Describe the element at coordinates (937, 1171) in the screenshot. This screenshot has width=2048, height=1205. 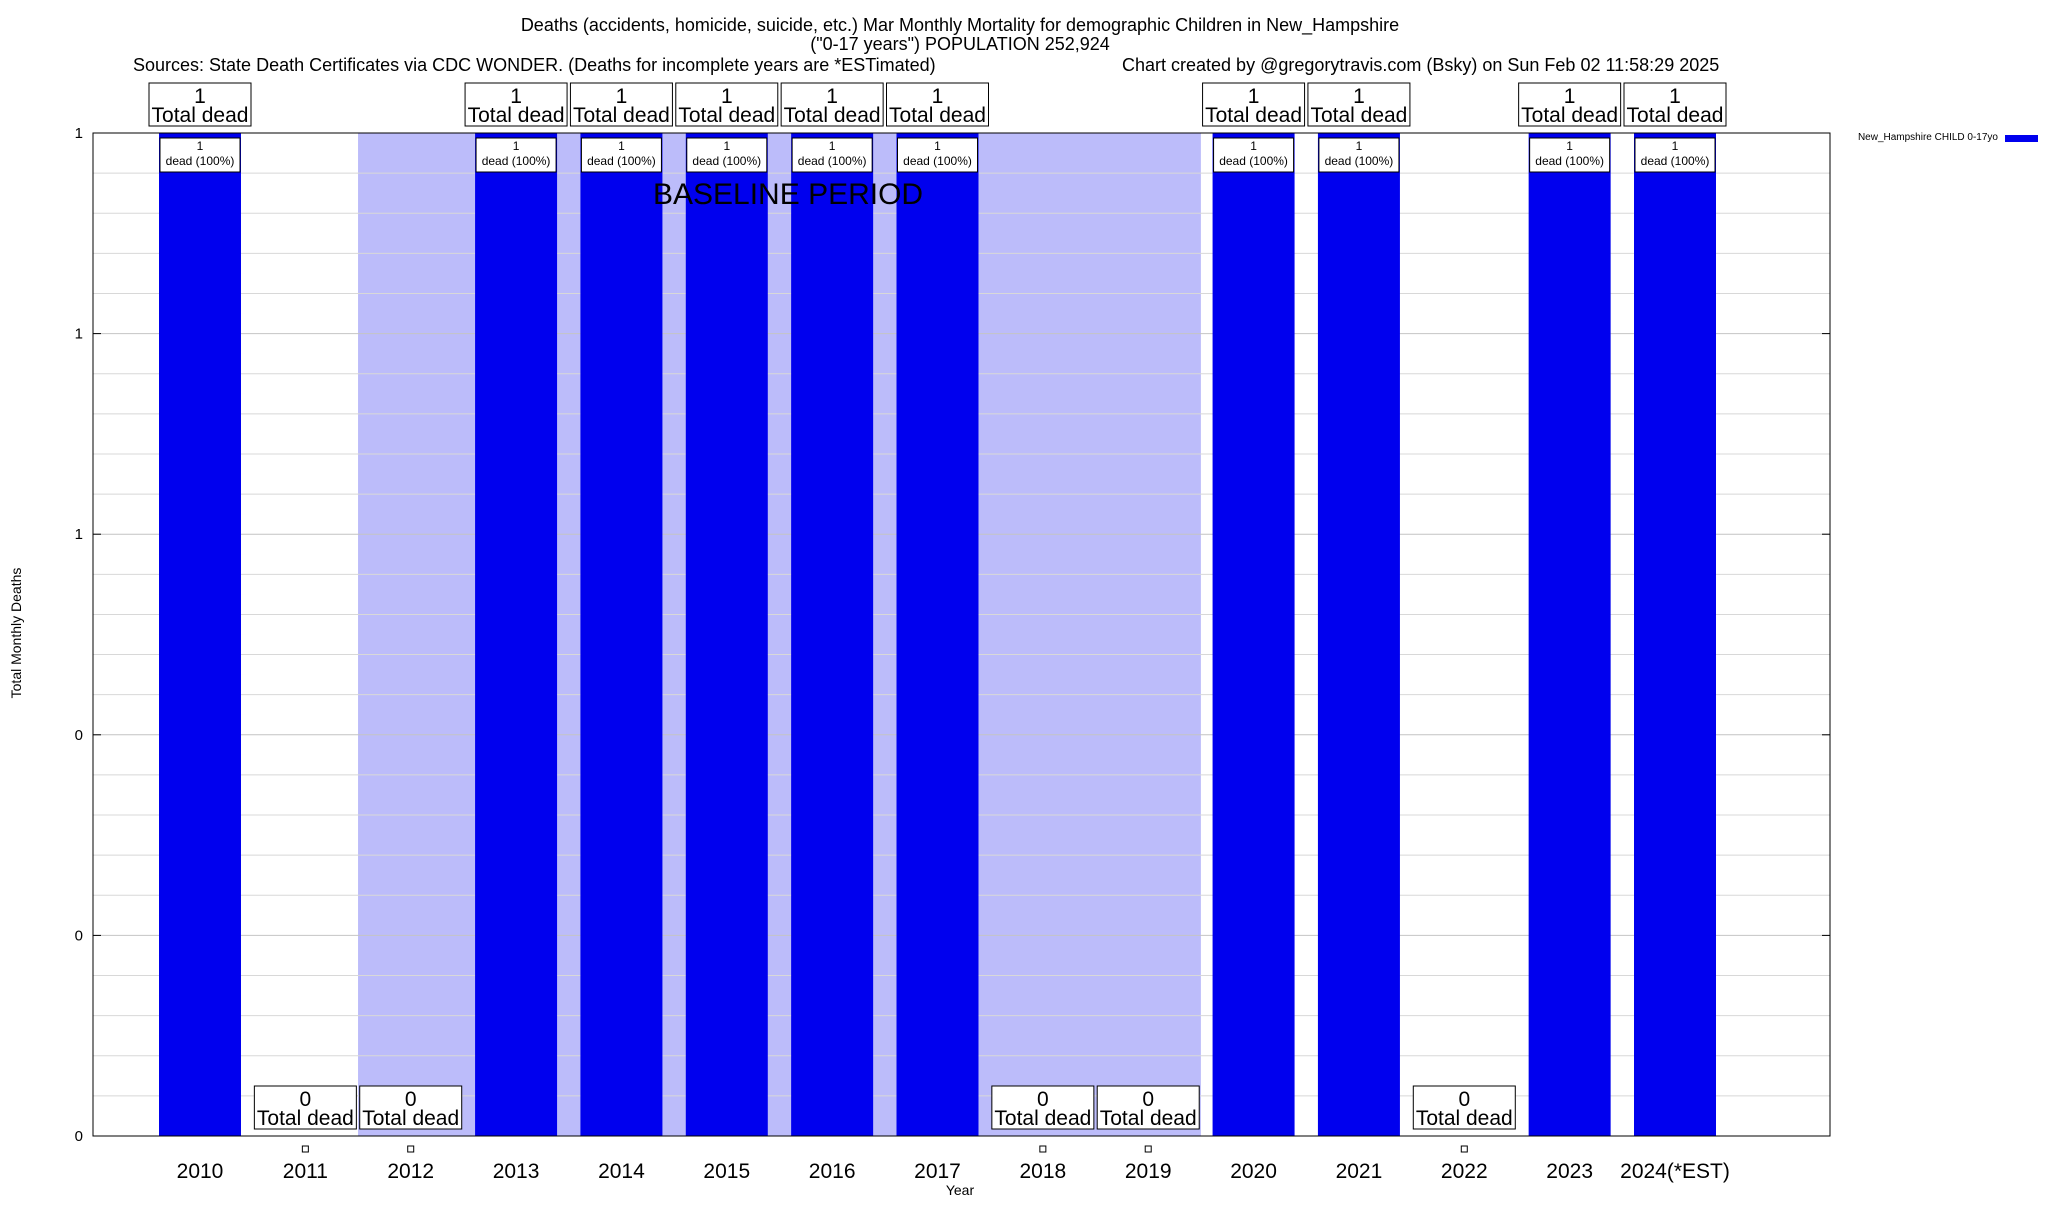
I see `x-tick-label: 2017` at that location.